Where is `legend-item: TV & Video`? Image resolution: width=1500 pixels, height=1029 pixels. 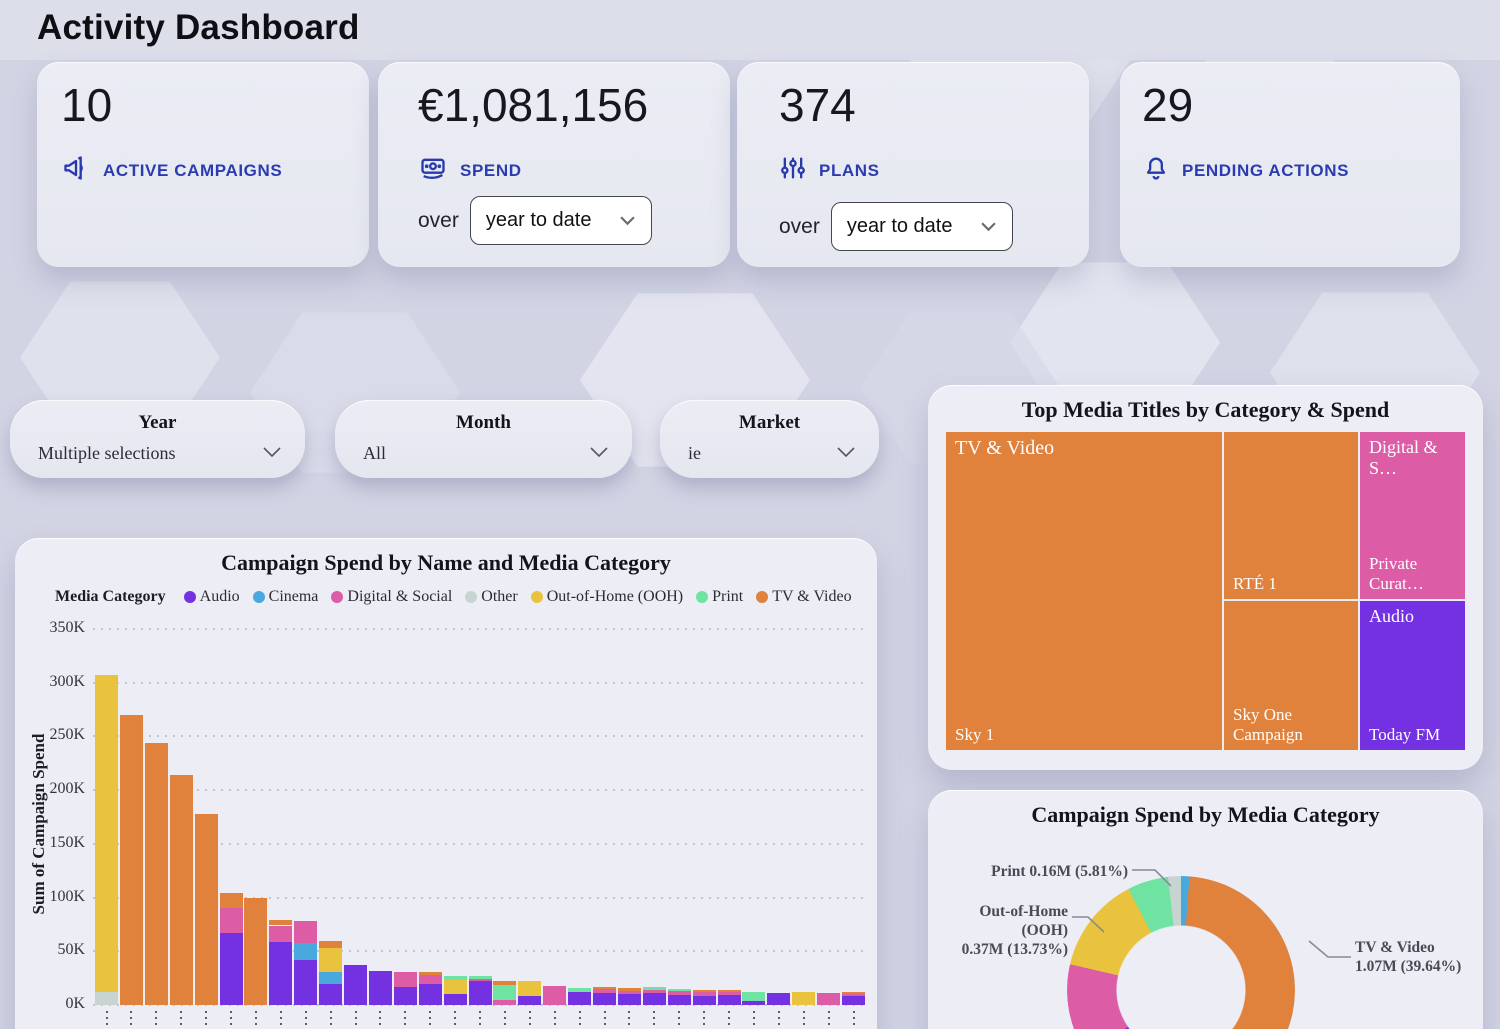
legend-item: TV & Video is located at coordinates (804, 597).